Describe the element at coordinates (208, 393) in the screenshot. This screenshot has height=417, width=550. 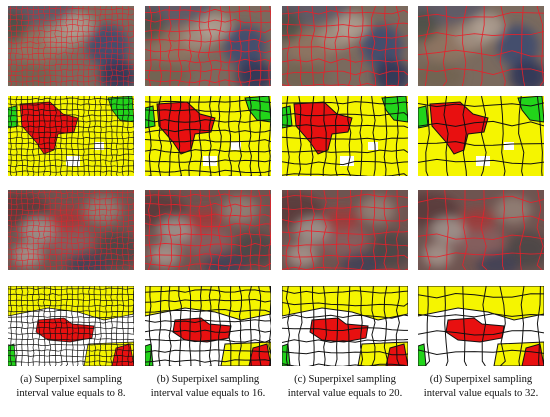
I see `caption-b-line-2: interval value equals to 16.` at that location.